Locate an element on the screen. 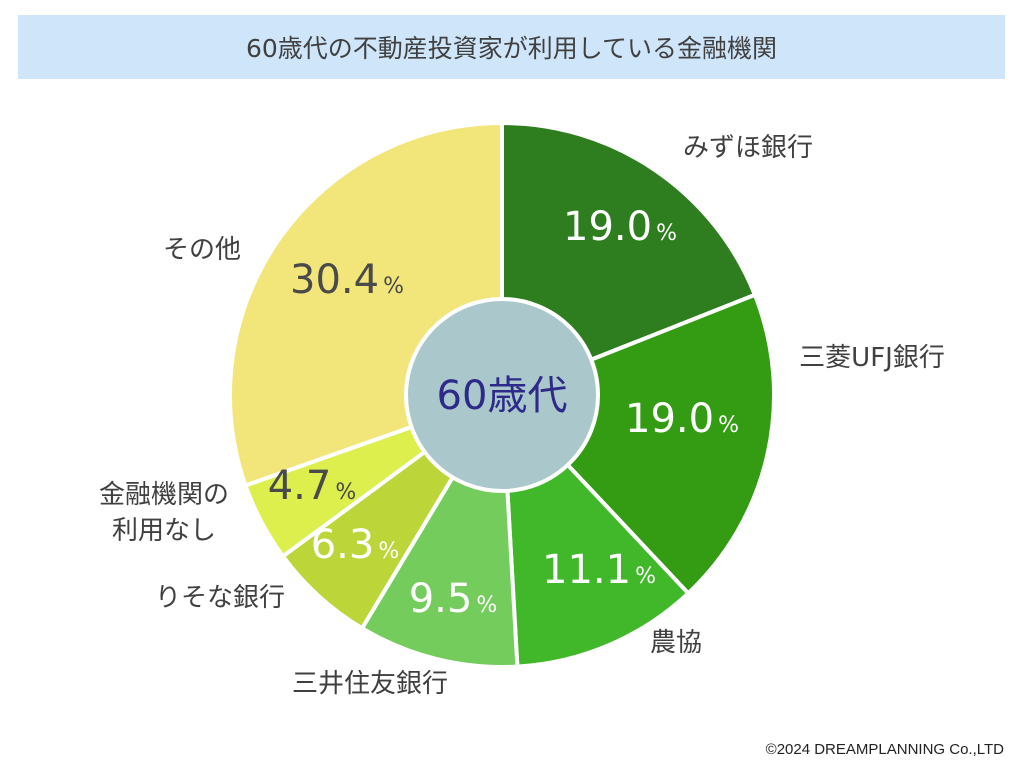  slice-category-label: 三菱UFJ銀行 is located at coordinates (872, 358).